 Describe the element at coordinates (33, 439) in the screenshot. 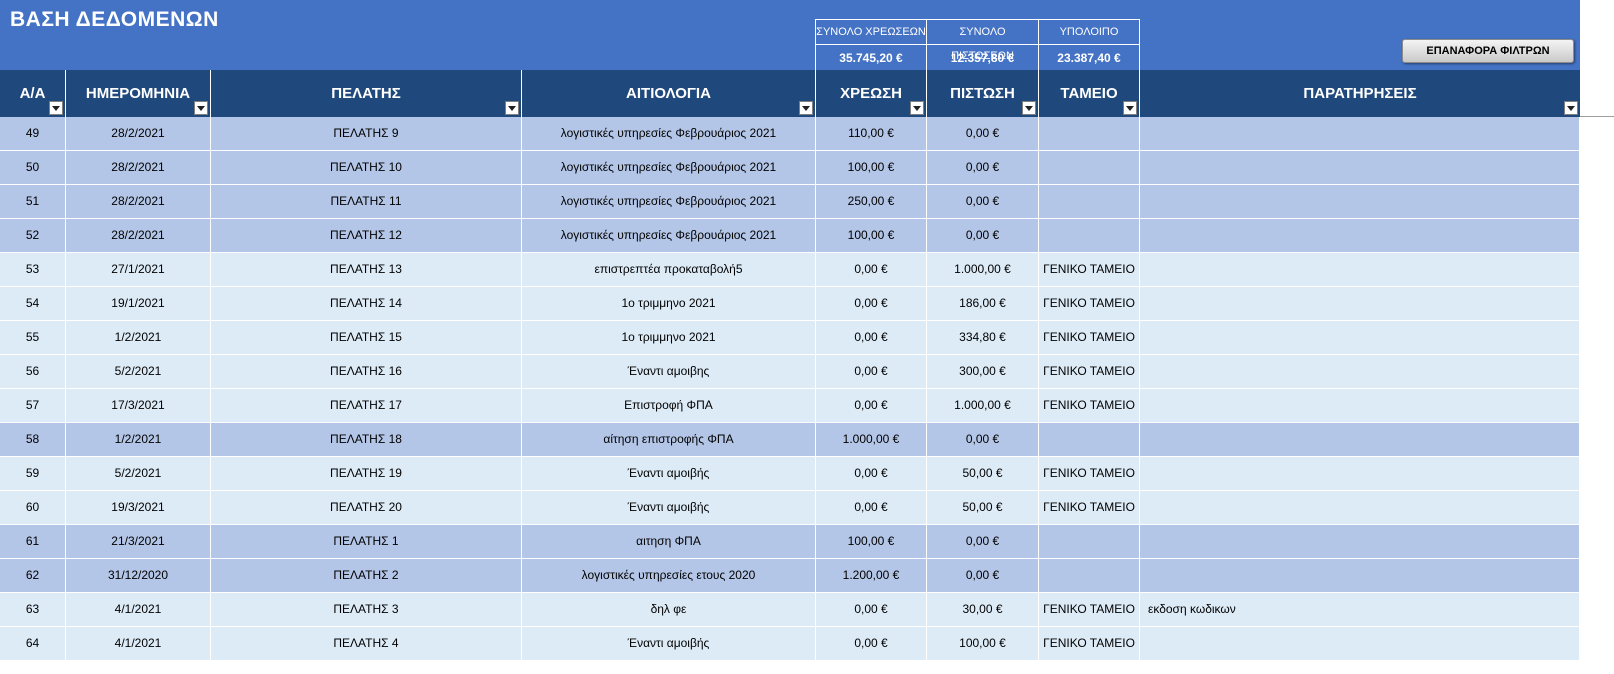

I see `cell-id: 58` at that location.